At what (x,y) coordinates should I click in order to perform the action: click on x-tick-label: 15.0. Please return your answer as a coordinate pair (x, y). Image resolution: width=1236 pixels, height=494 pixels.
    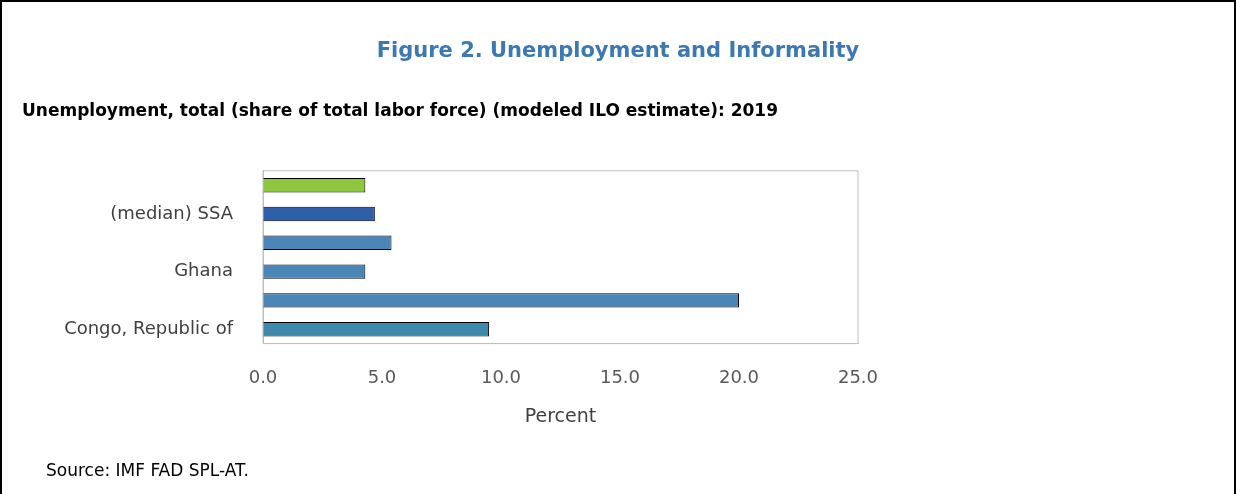
    Looking at the image, I should click on (620, 377).